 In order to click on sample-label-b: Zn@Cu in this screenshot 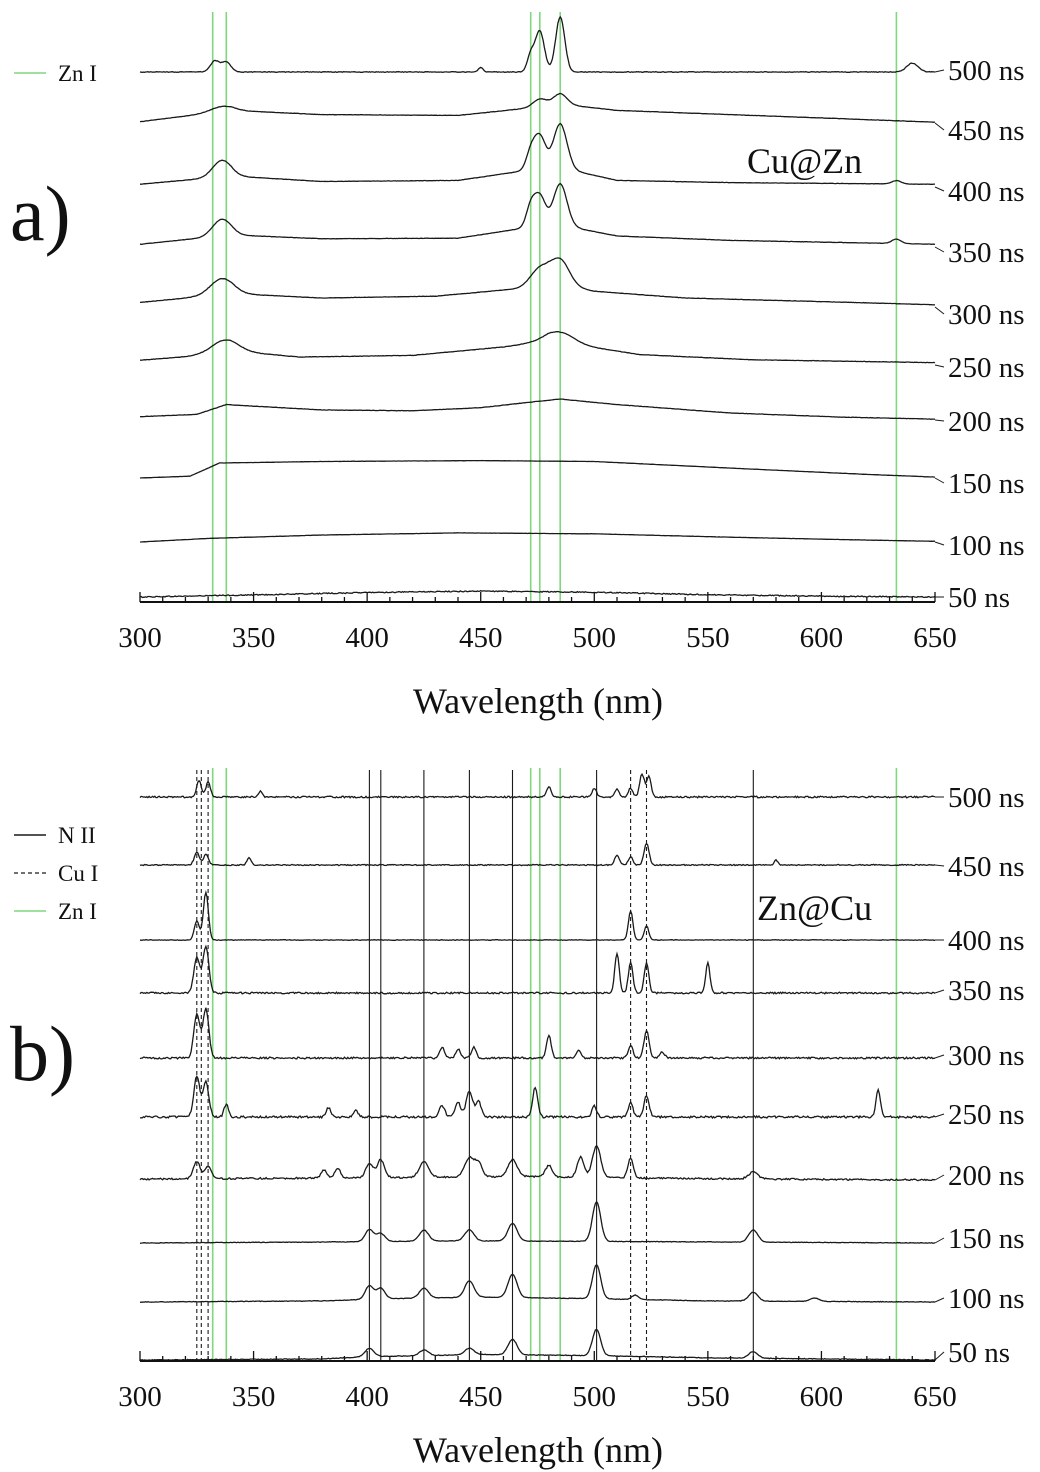, I will do `click(814, 908)`.